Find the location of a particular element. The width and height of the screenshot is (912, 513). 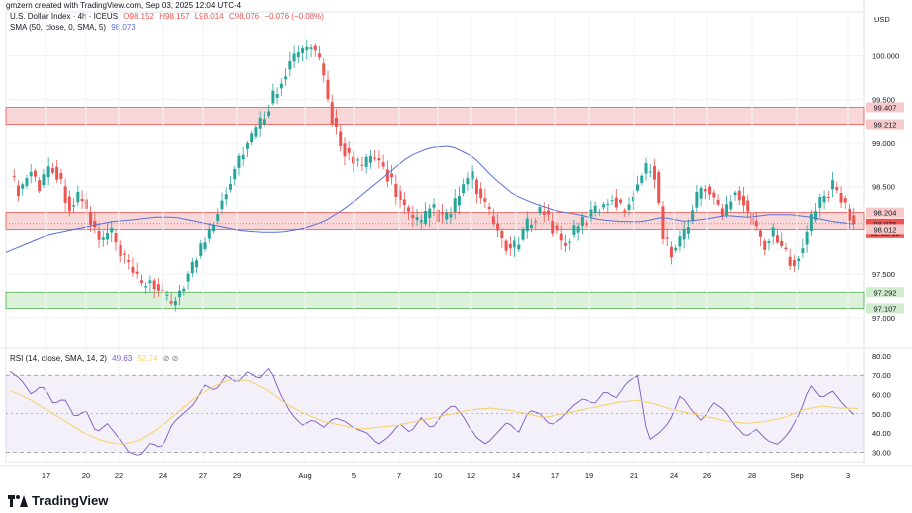

zone-bot-high-label-badge is located at coordinates (885, 292).